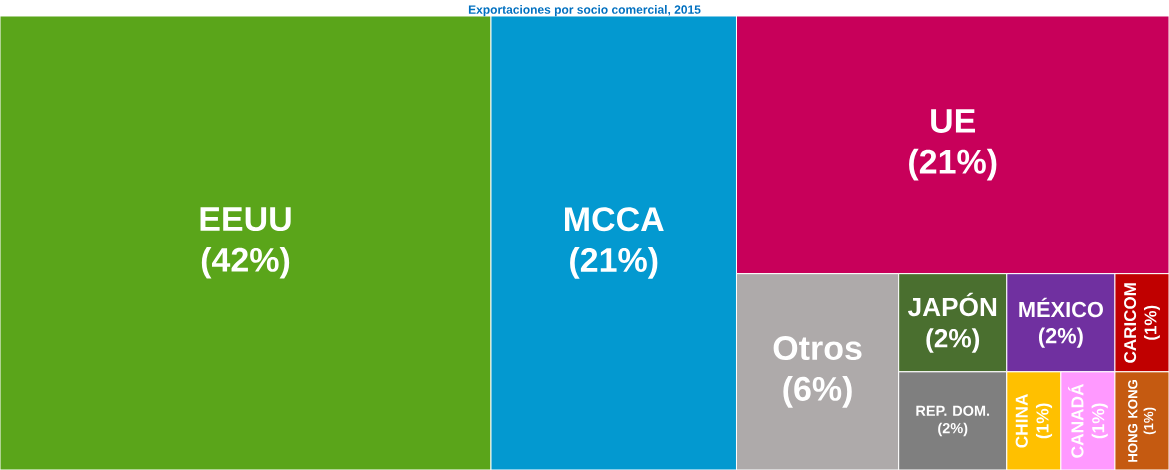 This screenshot has height=470, width=1169. Describe the element at coordinates (1133, 420) in the screenshot. I see `category-label: HONG KONG` at that location.